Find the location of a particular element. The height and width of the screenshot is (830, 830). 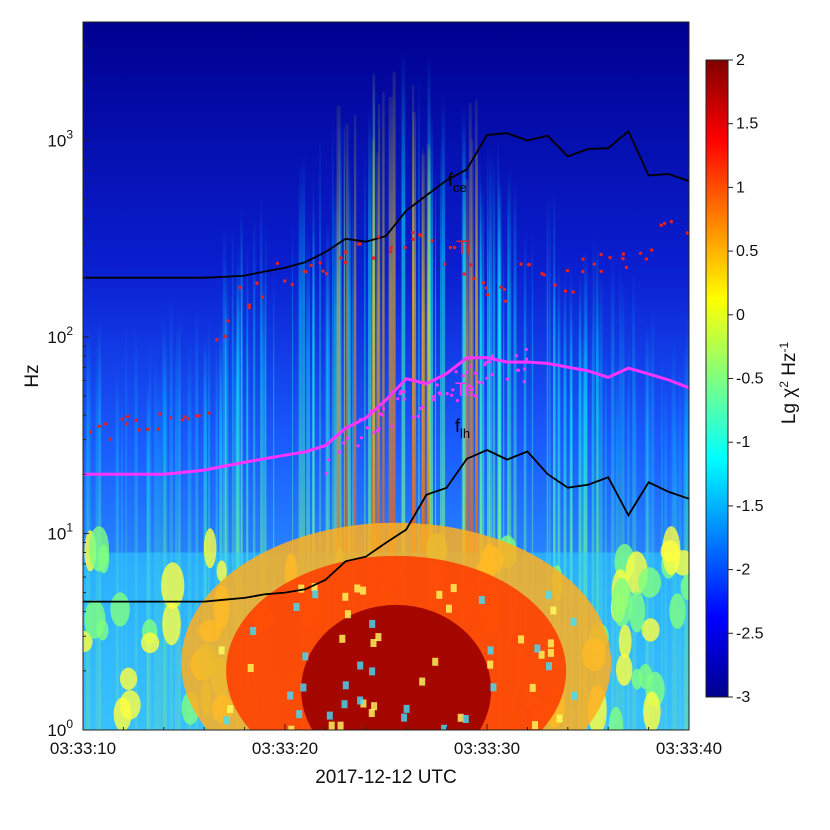

y-axis: 100 101 102 103 is located at coordinates (68, 380).